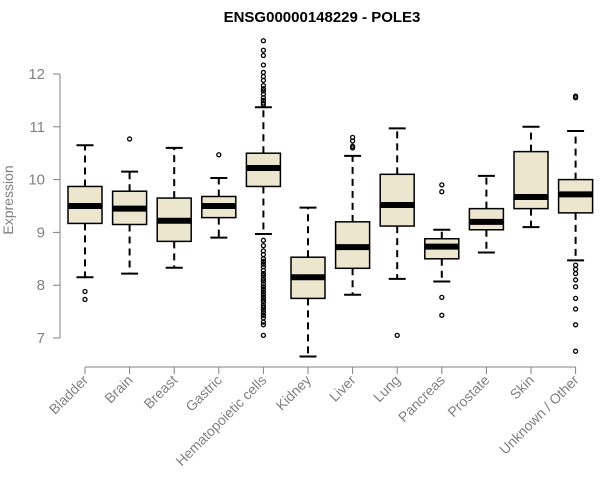 The height and width of the screenshot is (500, 600). I want to click on chart-title: ENSG00000148229 - POLE3, so click(322, 17).